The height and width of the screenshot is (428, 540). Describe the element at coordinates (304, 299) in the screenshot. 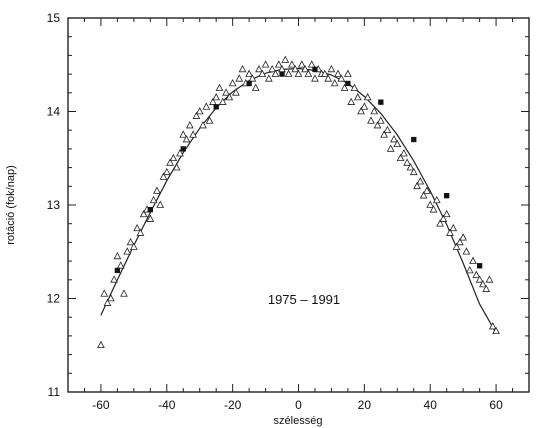

I see `year-range-annotation: 1975 – 1991` at that location.